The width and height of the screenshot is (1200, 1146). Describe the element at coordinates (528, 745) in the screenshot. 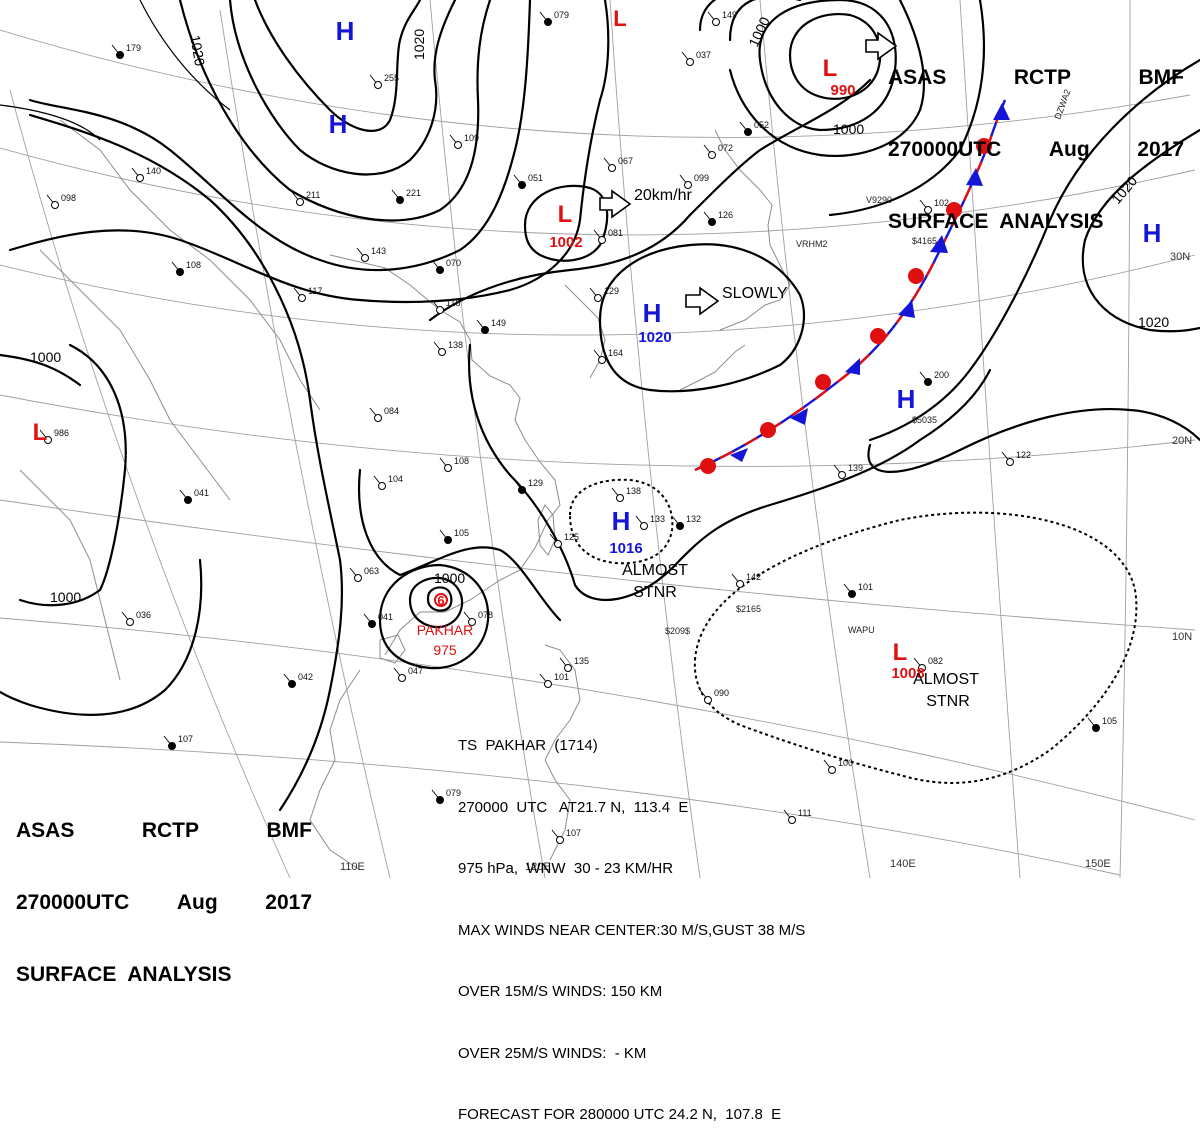

I see `advisory-line: TS PAKHAR (1714)` at that location.